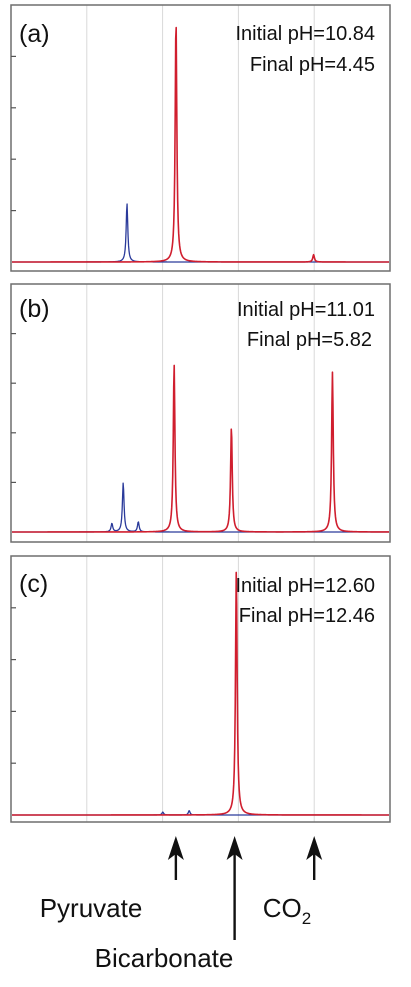  I want to click on peak-markers: Pyruvate Bicarbonate CO2, so click(181, 904).